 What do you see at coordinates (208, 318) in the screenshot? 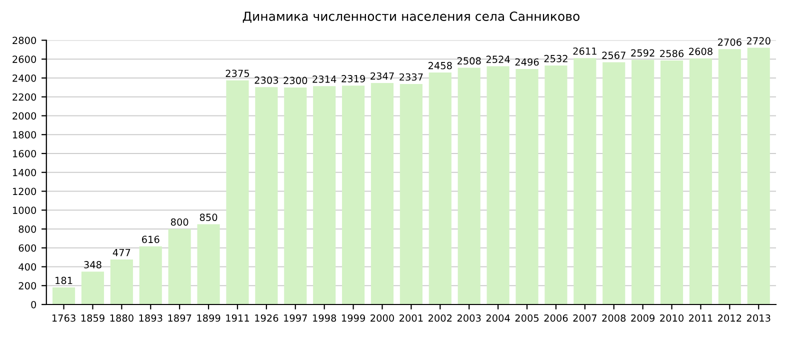
I see `x-tick-label: 1899` at bounding box center [208, 318].